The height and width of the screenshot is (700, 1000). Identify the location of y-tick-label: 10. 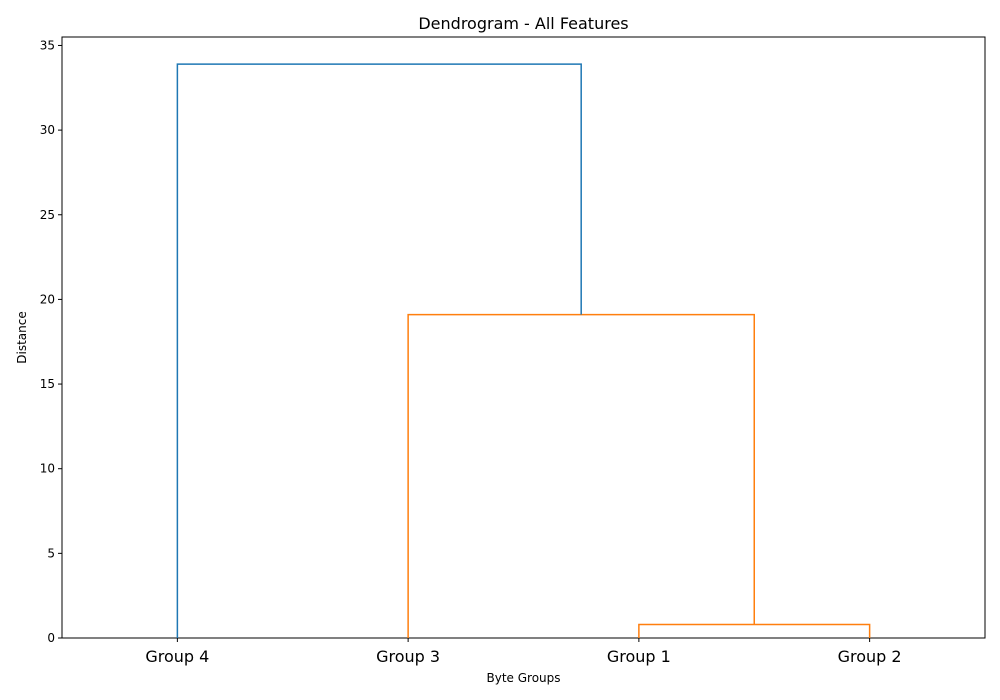
(47, 469).